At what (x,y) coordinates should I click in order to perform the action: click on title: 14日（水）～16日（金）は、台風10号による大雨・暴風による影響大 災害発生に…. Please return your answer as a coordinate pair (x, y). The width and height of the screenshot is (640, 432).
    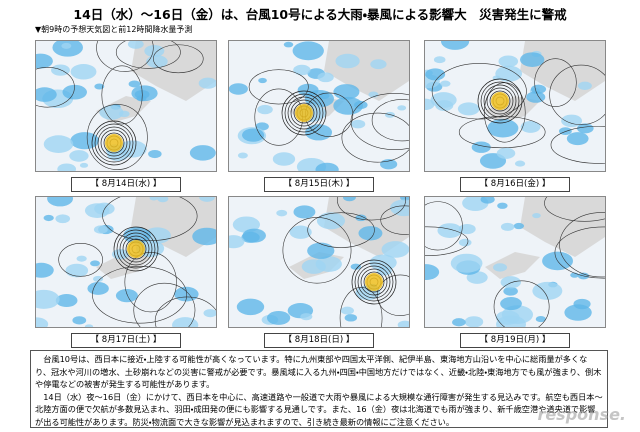
    Looking at the image, I should click on (320, 14).